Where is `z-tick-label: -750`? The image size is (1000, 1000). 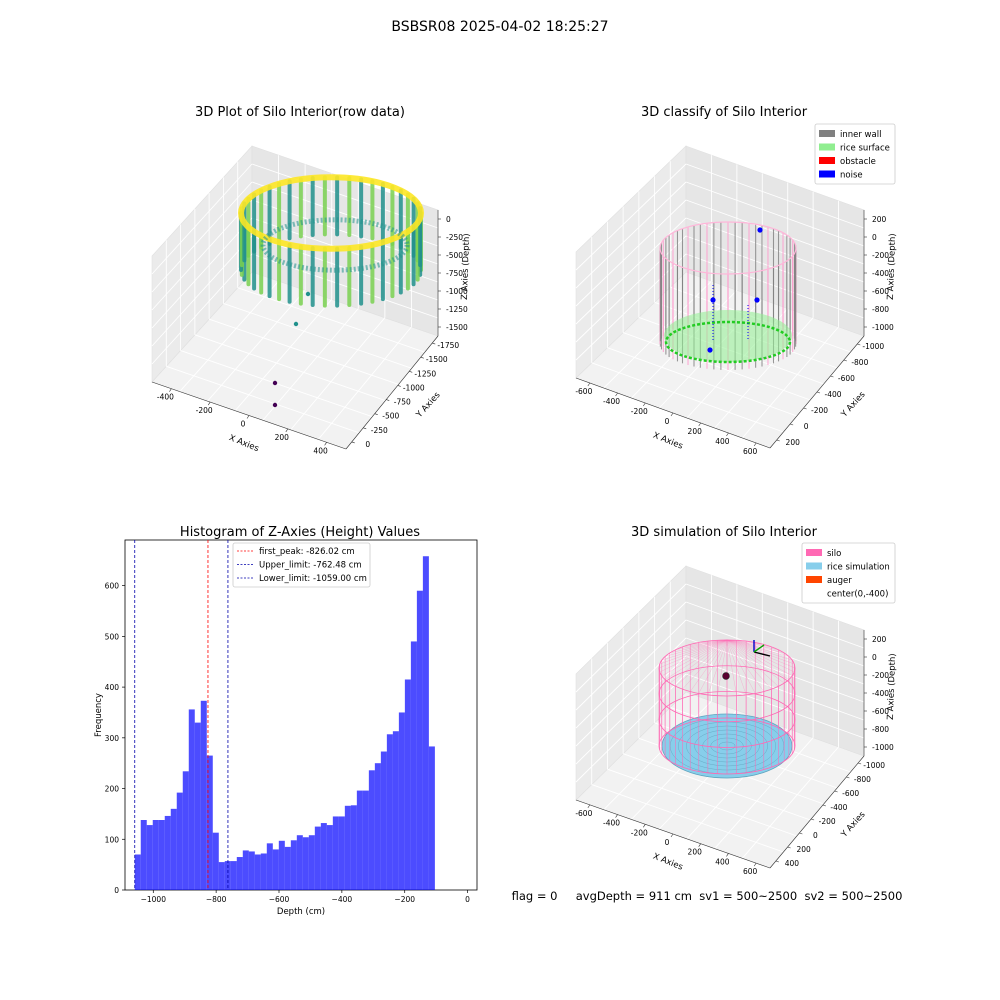 z-tick-label: -750 is located at coordinates (454, 273).